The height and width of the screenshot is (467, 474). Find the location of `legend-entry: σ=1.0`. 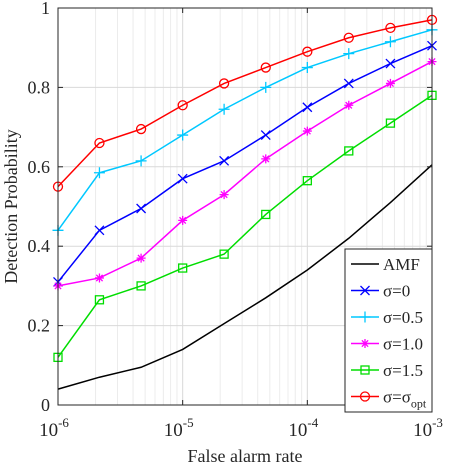

legend-entry: σ=1.0 is located at coordinates (387, 344).